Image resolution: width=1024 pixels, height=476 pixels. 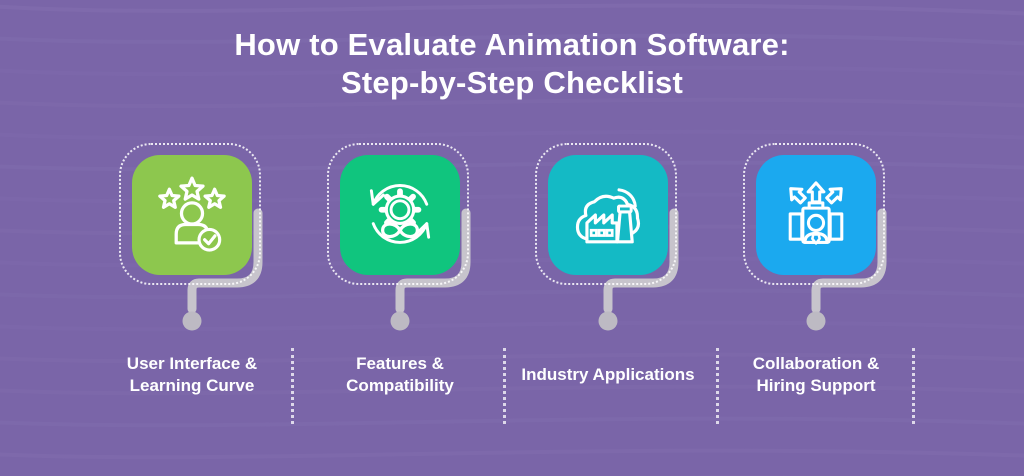 I want to click on page-title-line2: Step-by-Step Checklist, so click(x=512, y=82).